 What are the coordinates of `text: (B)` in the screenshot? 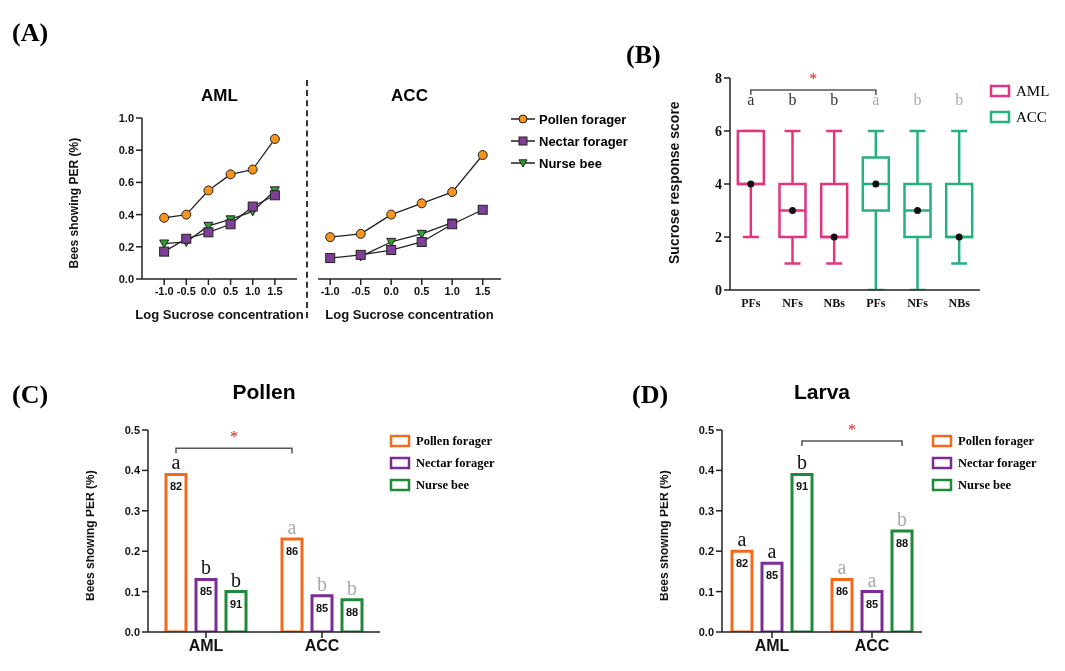 It's located at (643, 55).